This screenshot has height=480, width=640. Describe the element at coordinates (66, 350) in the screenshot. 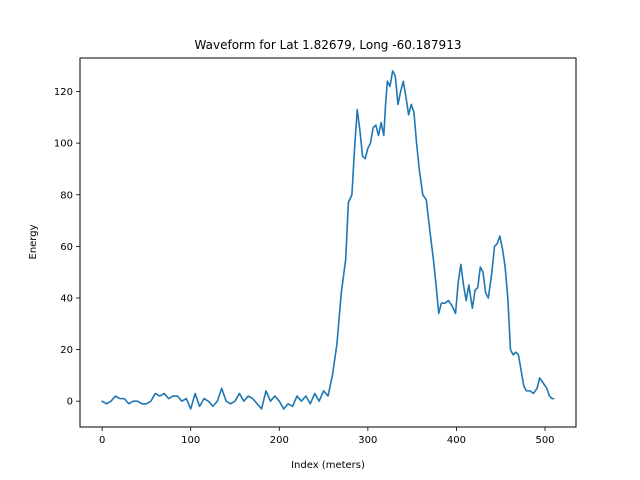

I see `y-tick-label: 20` at that location.